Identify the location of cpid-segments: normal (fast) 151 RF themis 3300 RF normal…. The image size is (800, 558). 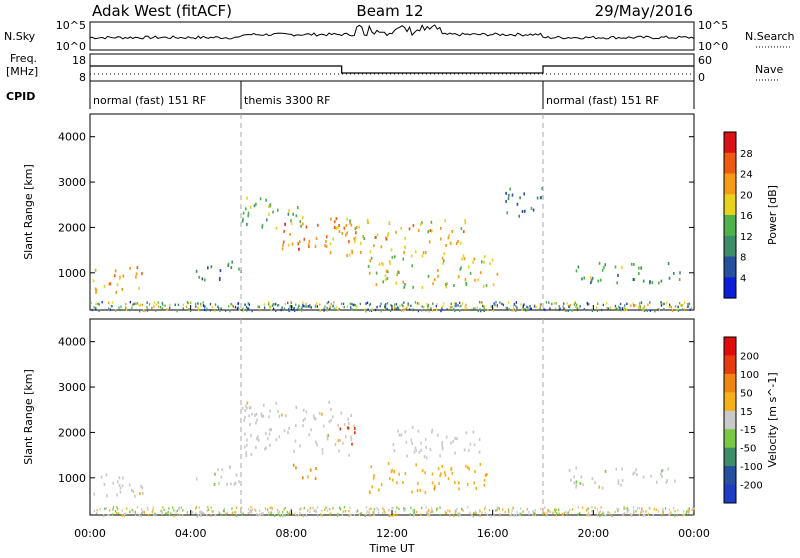
(376, 95).